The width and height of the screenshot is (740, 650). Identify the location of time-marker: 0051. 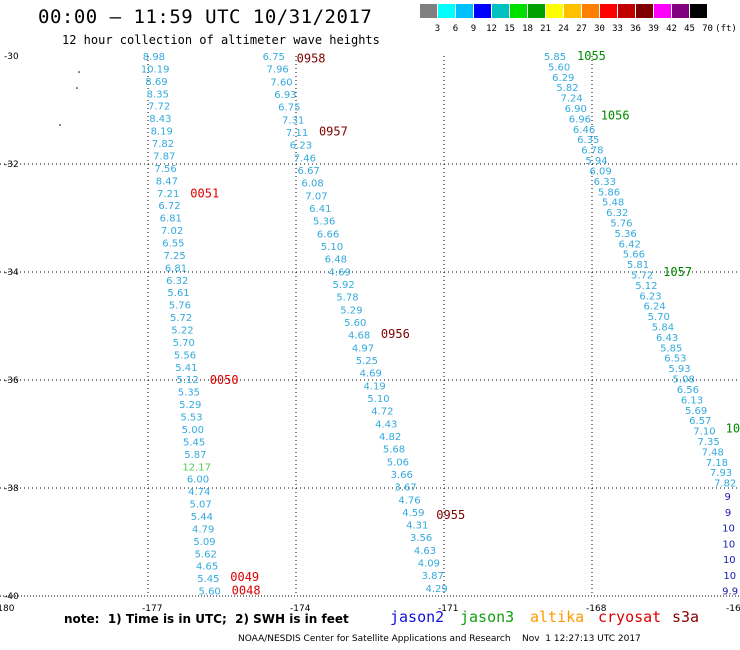
(204, 194).